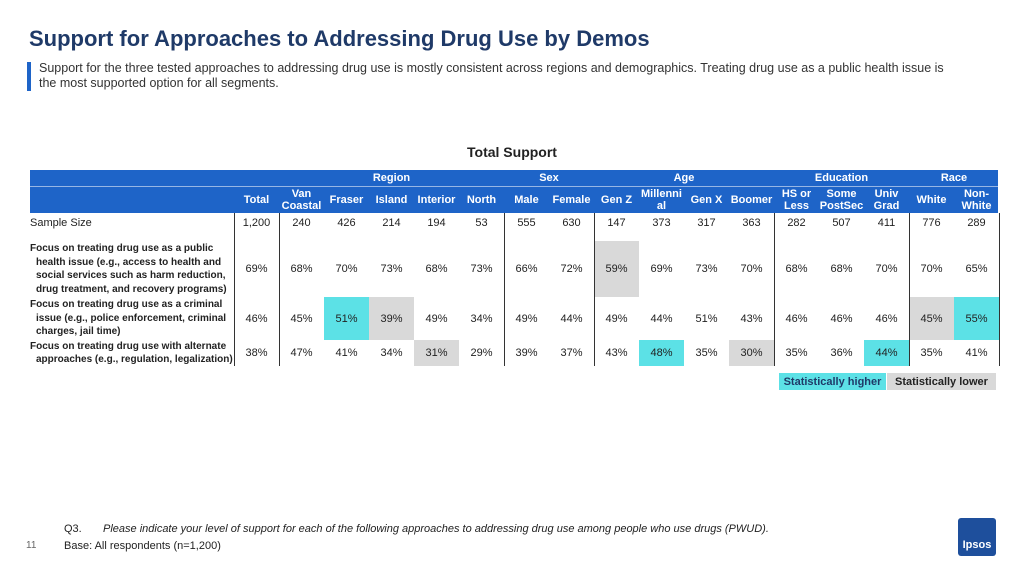 The image size is (1024, 576). I want to click on cell: 38%, so click(256, 353).